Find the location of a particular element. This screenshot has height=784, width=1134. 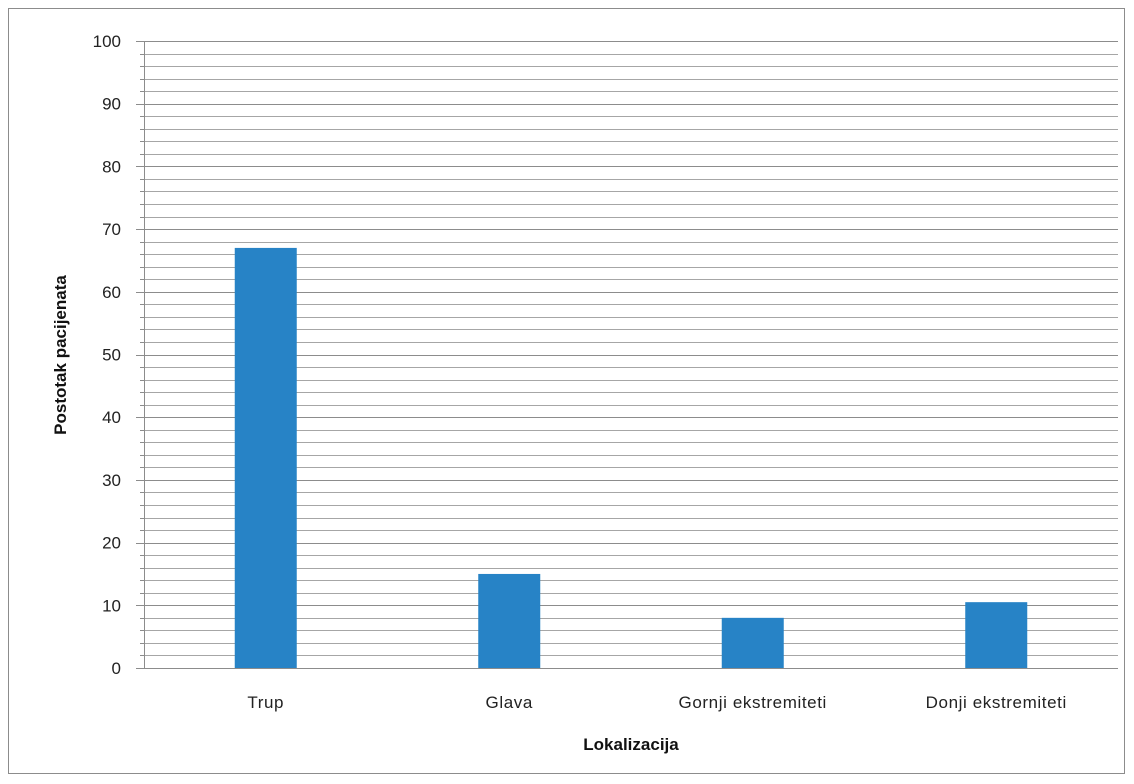

x-tick-label: Trup is located at coordinates (265, 702).